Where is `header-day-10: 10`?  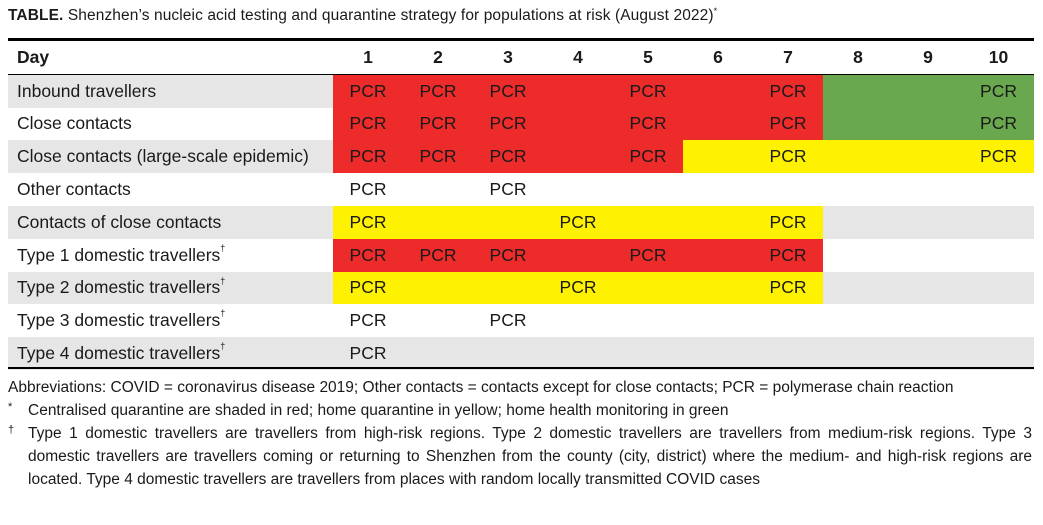
header-day-10: 10 is located at coordinates (998, 58).